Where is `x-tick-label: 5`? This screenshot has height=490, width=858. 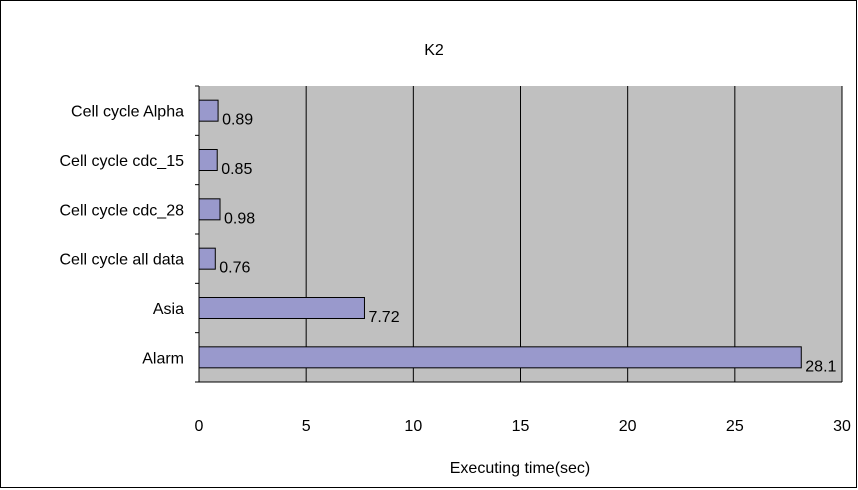 x-tick-label: 5 is located at coordinates (306, 426).